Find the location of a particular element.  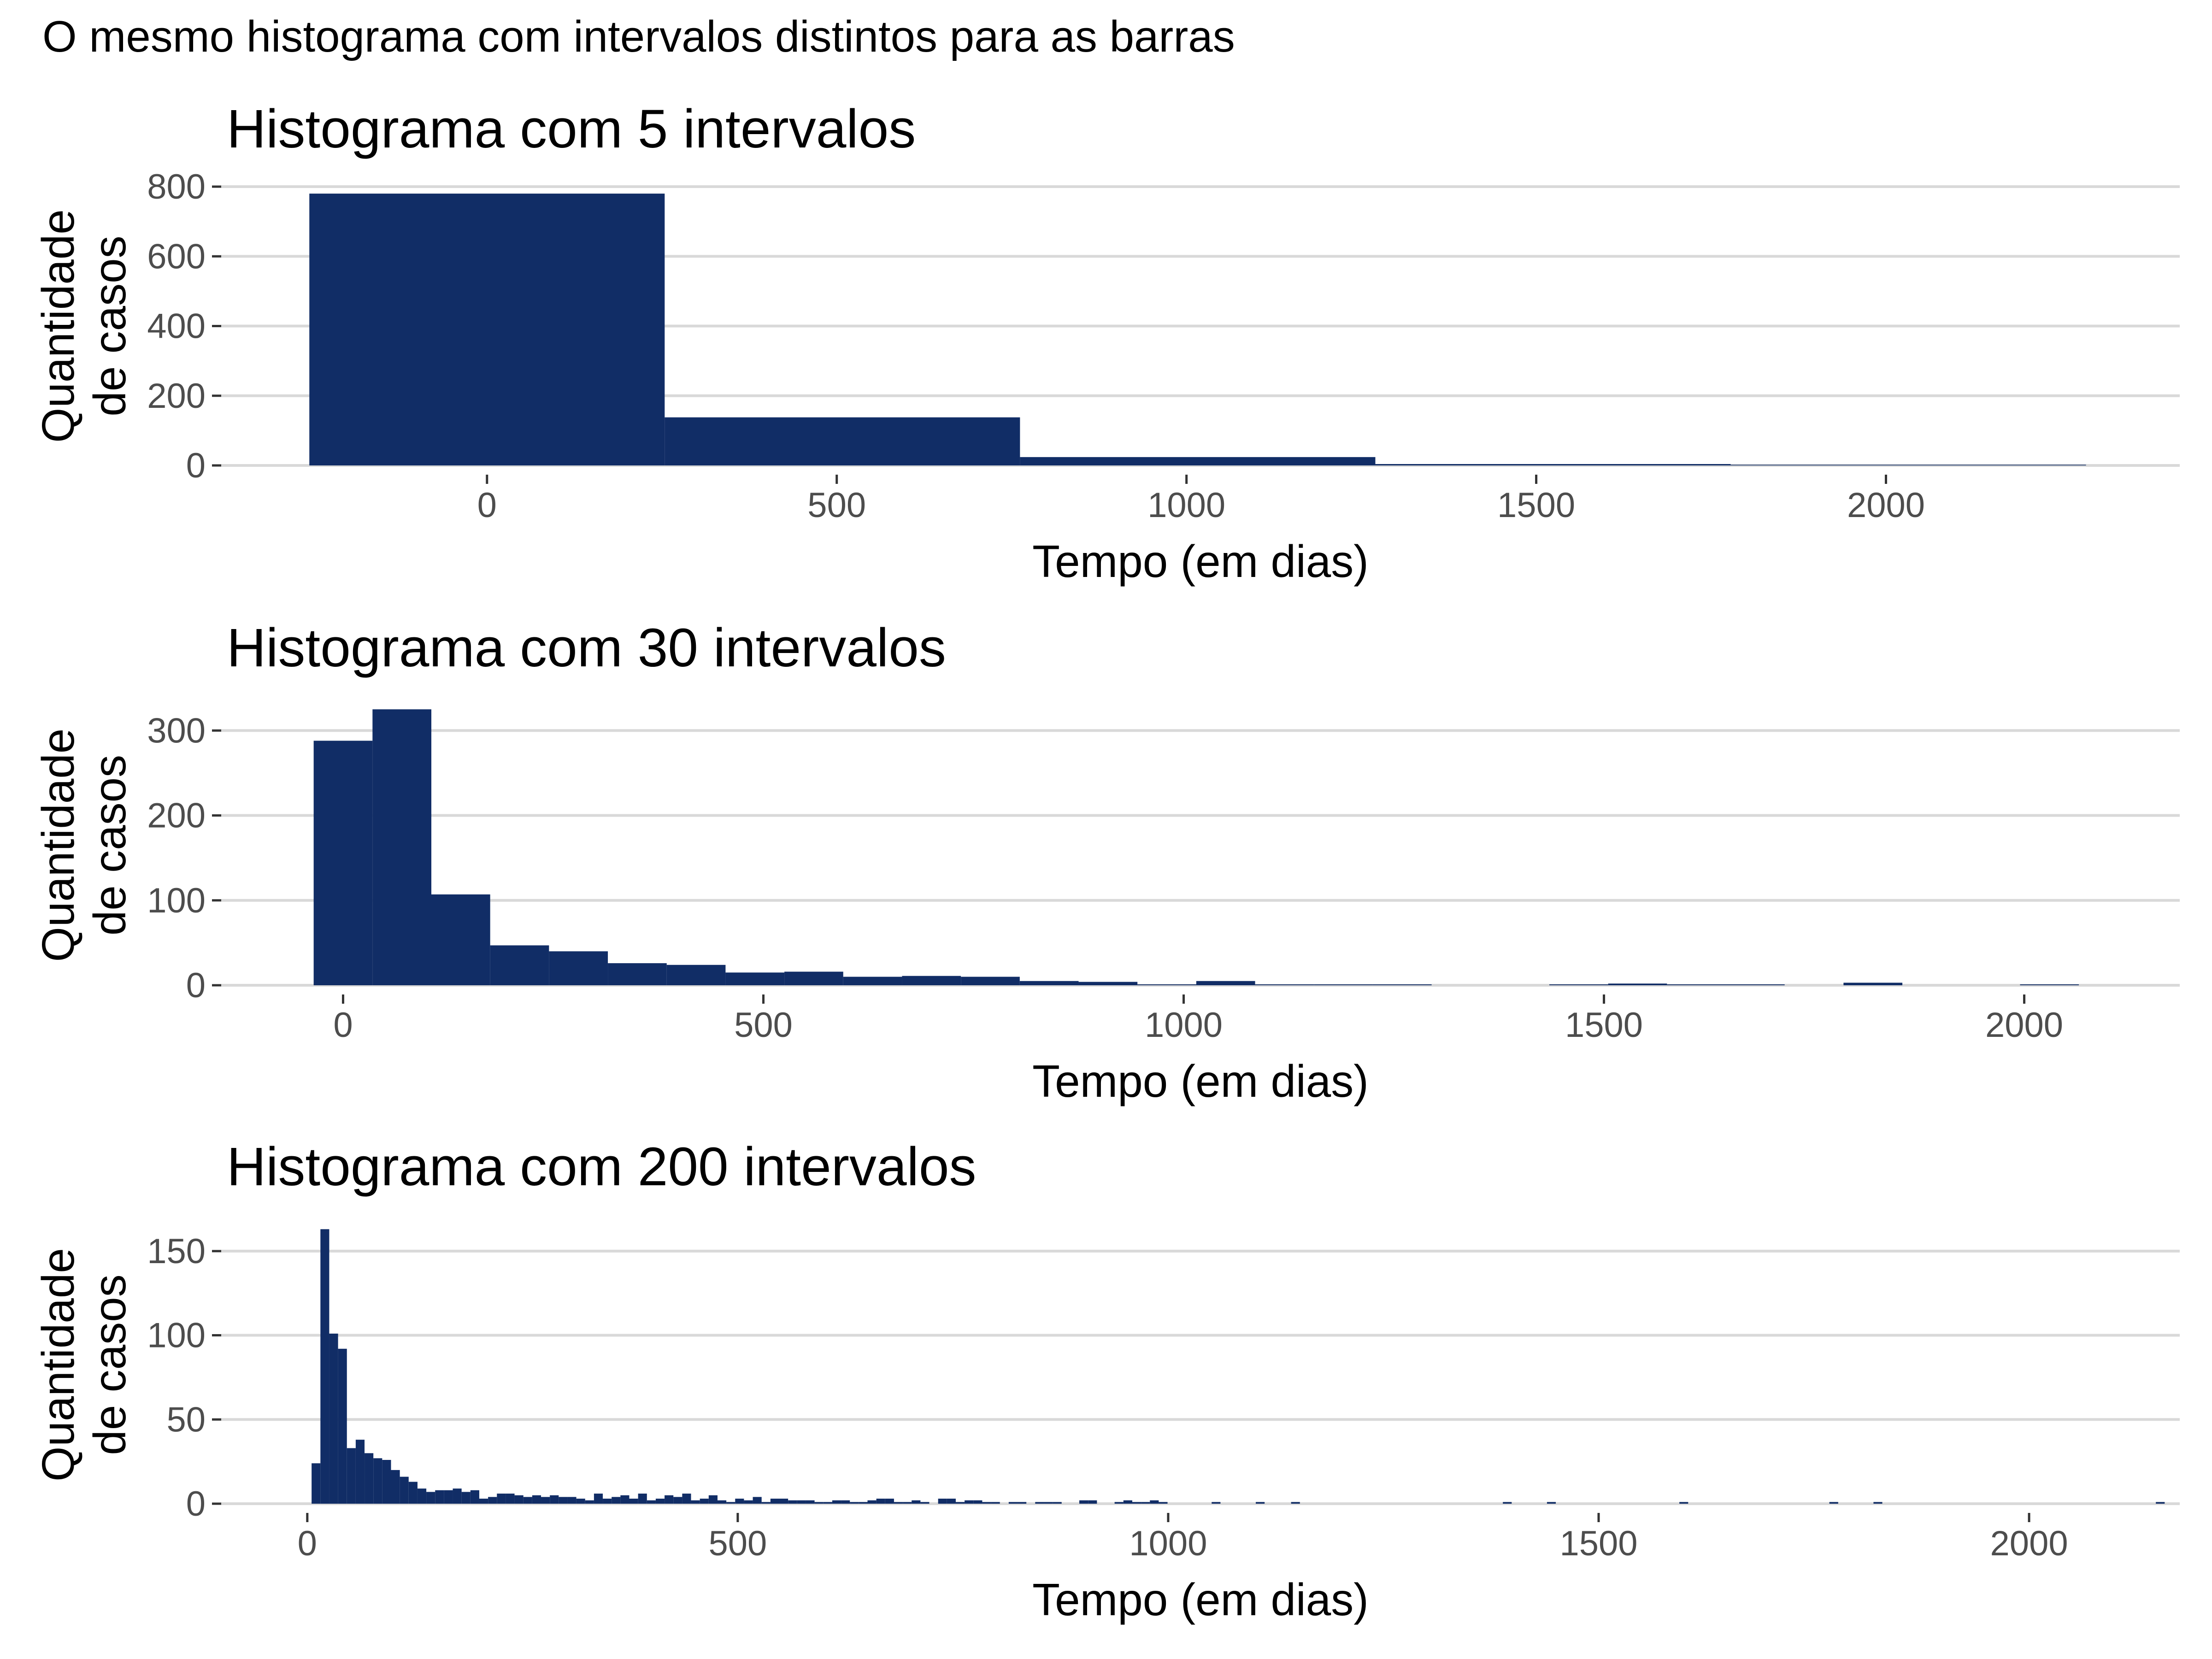

y-tick-label: 0 is located at coordinates (196, 985).